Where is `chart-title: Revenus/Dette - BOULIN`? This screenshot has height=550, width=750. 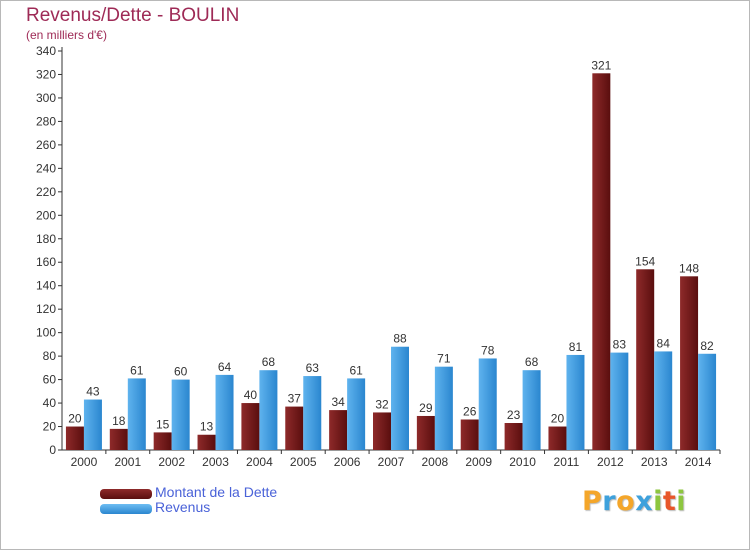
chart-title: Revenus/Dette - BOULIN is located at coordinates (133, 15).